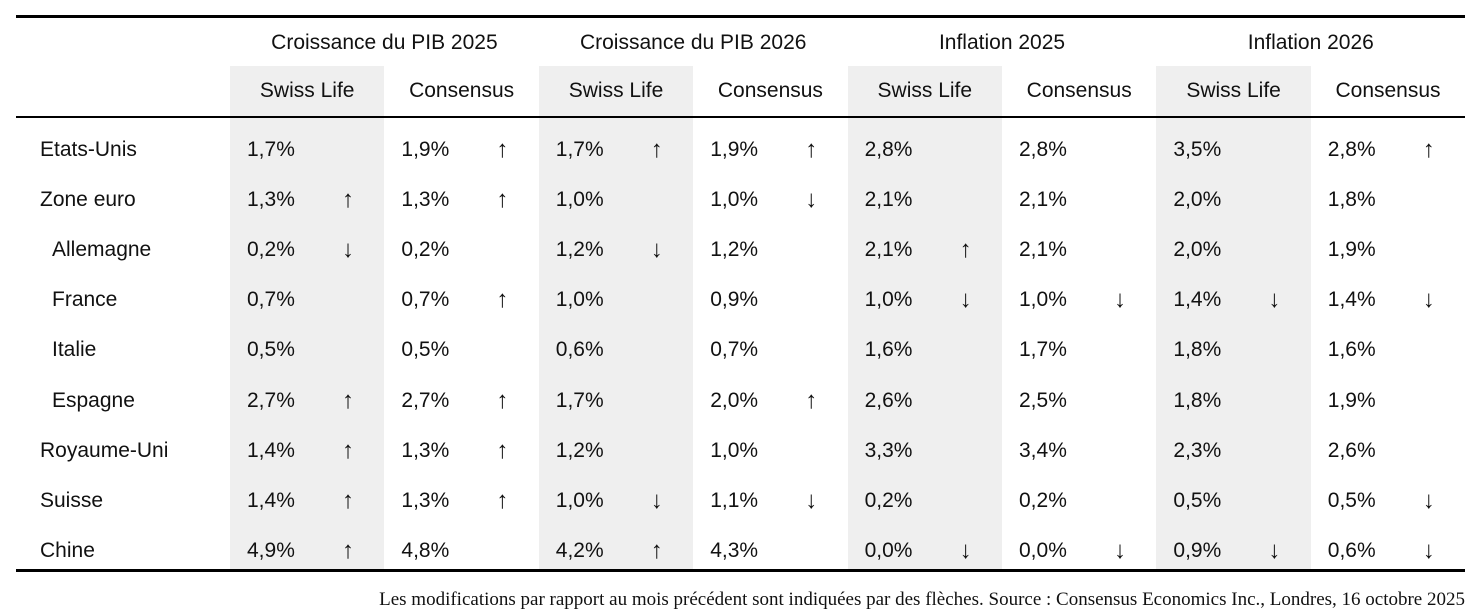 The height and width of the screenshot is (615, 1479). What do you see at coordinates (88, 200) in the screenshot?
I see `row-label: Zone euro` at bounding box center [88, 200].